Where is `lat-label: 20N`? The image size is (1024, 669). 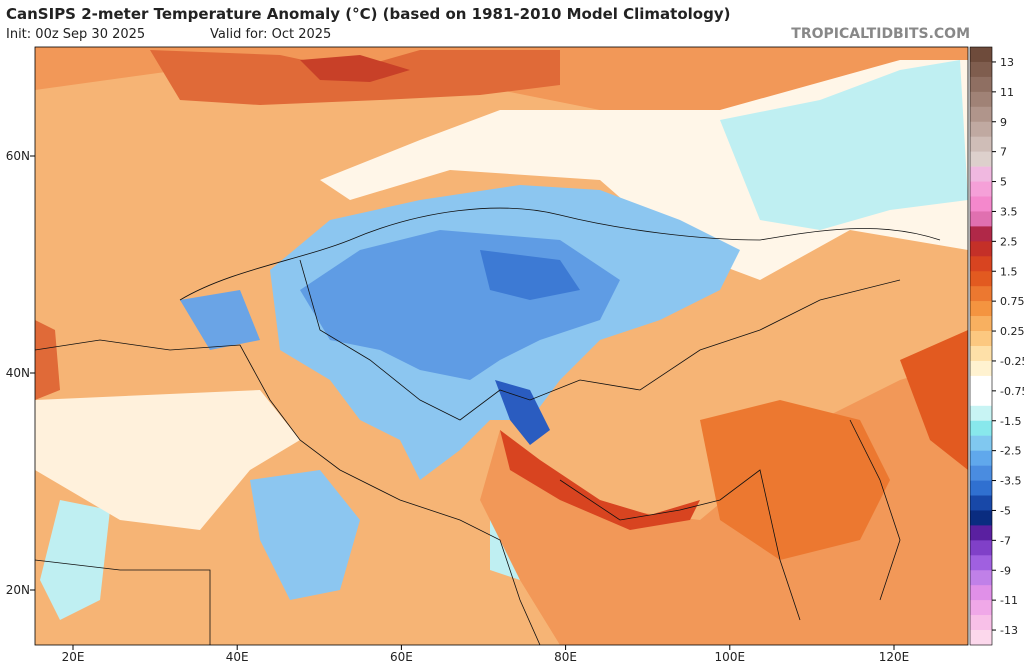
lat-label: 20N is located at coordinates (18, 590).